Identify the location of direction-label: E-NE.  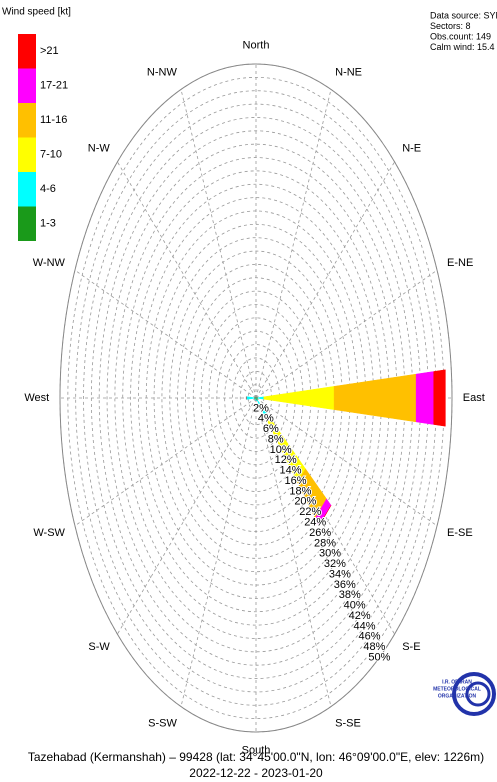
(460, 263).